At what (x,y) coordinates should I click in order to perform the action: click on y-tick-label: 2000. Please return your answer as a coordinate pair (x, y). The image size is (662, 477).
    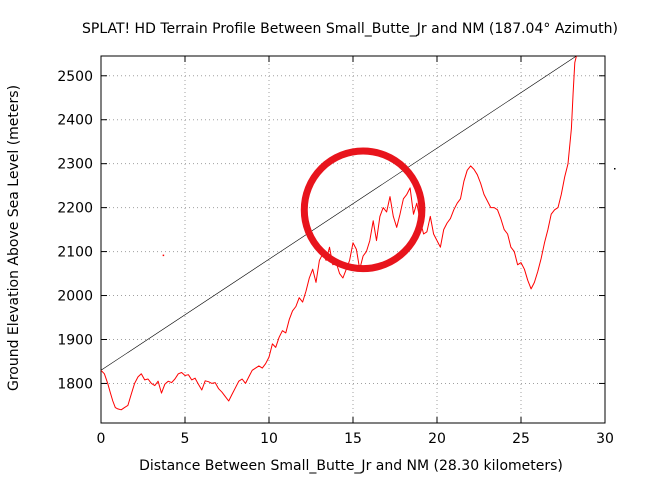
    Looking at the image, I should click on (75, 297).